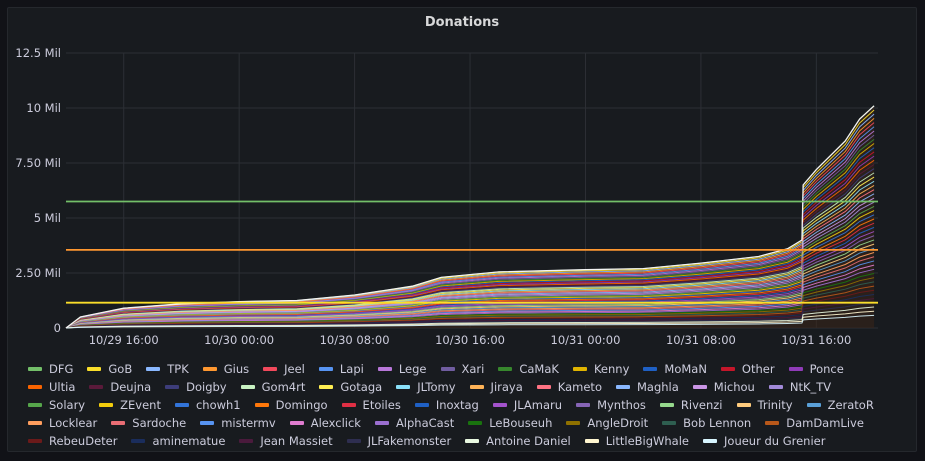 This screenshot has width=925, height=461. What do you see at coordinates (350, 387) in the screenshot?
I see `legend-item: Gotaga` at bounding box center [350, 387].